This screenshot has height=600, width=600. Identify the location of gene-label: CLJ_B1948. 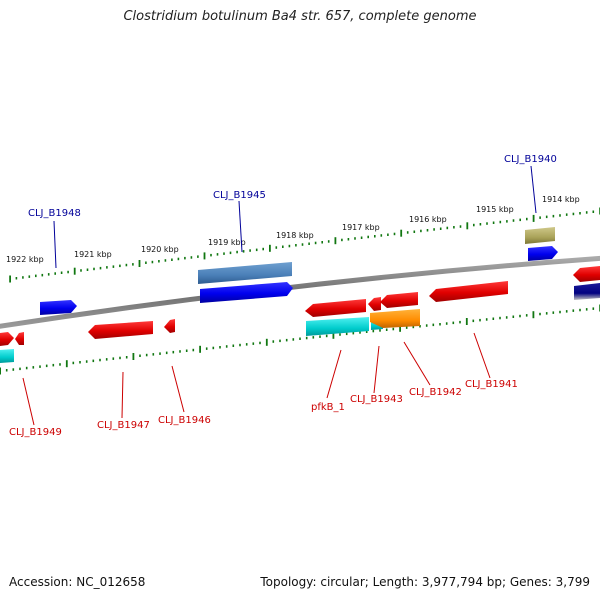
(54, 213).